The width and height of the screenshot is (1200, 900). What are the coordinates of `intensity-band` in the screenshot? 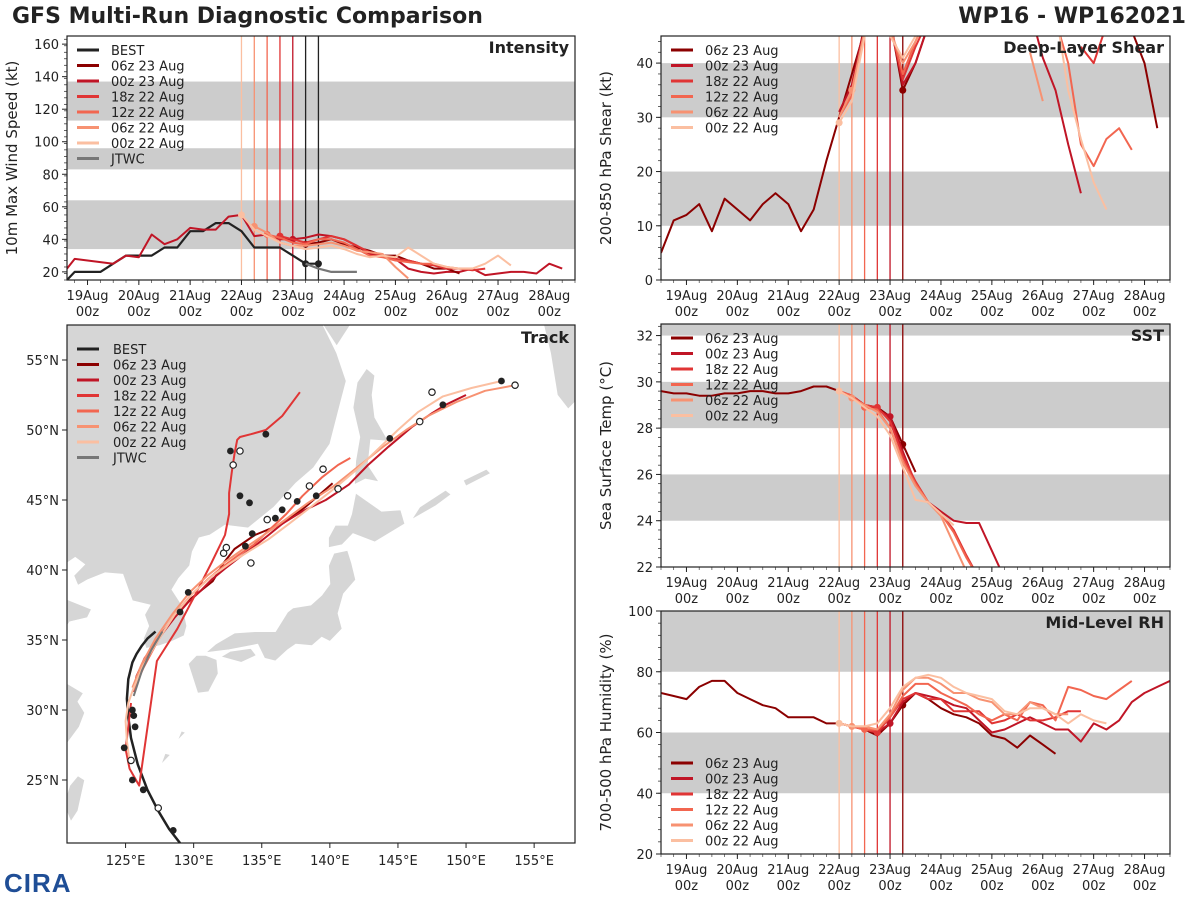 It's located at (321, 159).